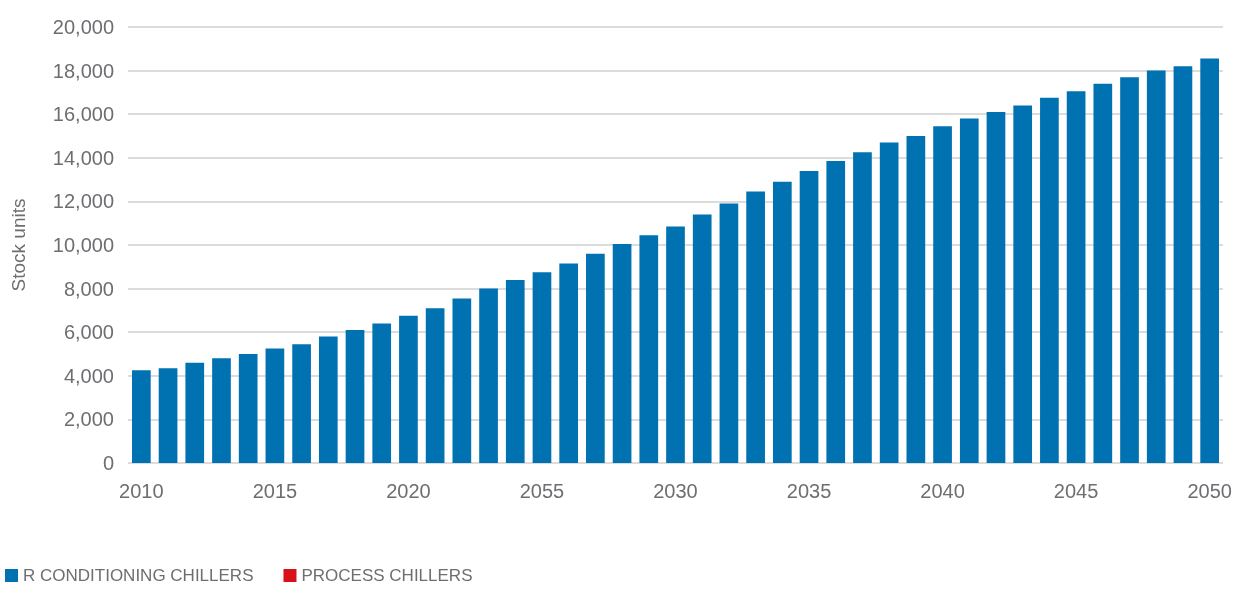 Image resolution: width=1245 pixels, height=589 pixels. Describe the element at coordinates (83, 201) in the screenshot. I see `y-tick-label: 12,000` at that location.